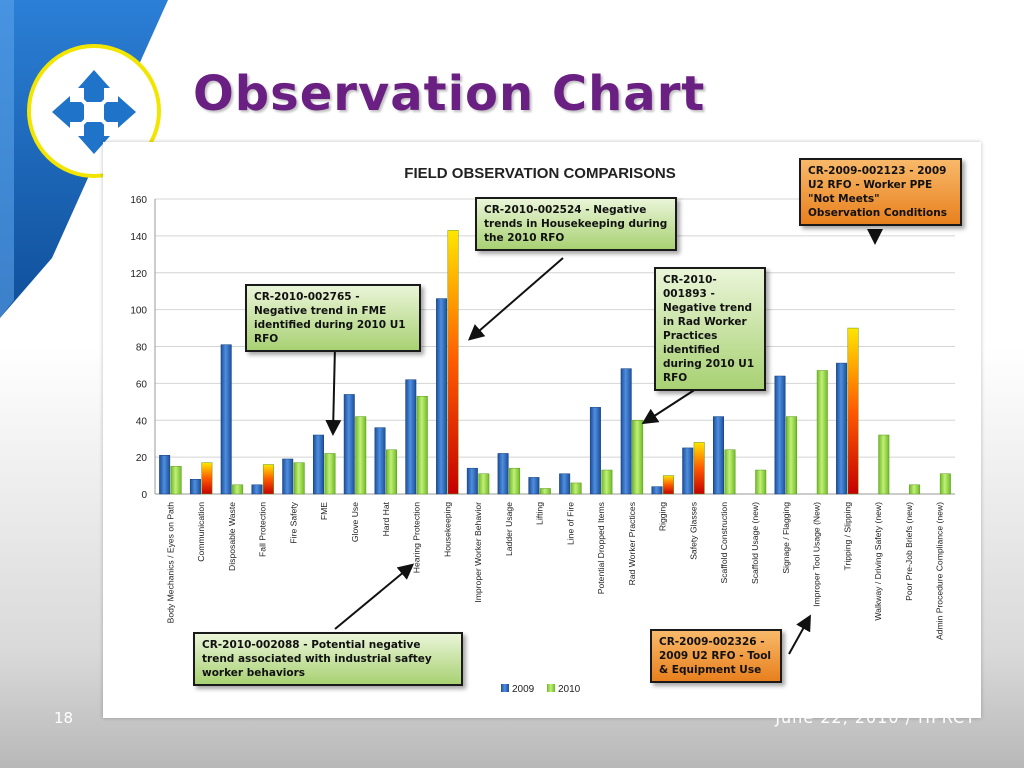  Describe the element at coordinates (539, 173) in the screenshot. I see `chart-title: FIELD OBSERVATION COMPARISONS` at that location.